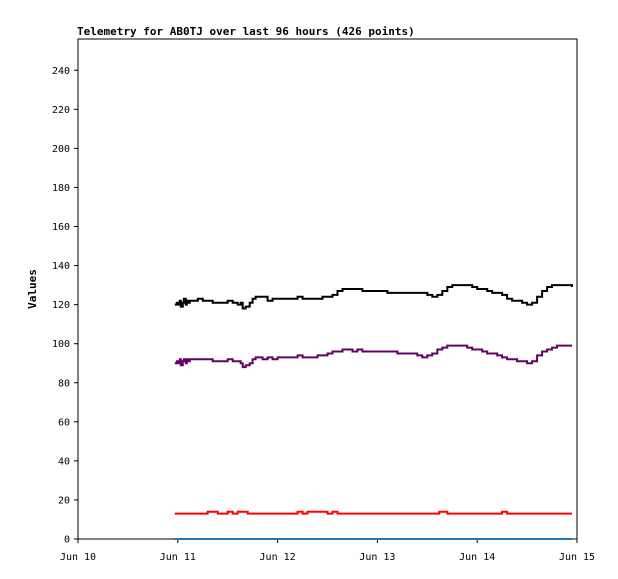  Describe the element at coordinates (327, 551) in the screenshot. I see `x-axis-ticks: Jun 10 Jun 11 Jun 12 Jun 13 Jun 14 Jun 15` at that location.